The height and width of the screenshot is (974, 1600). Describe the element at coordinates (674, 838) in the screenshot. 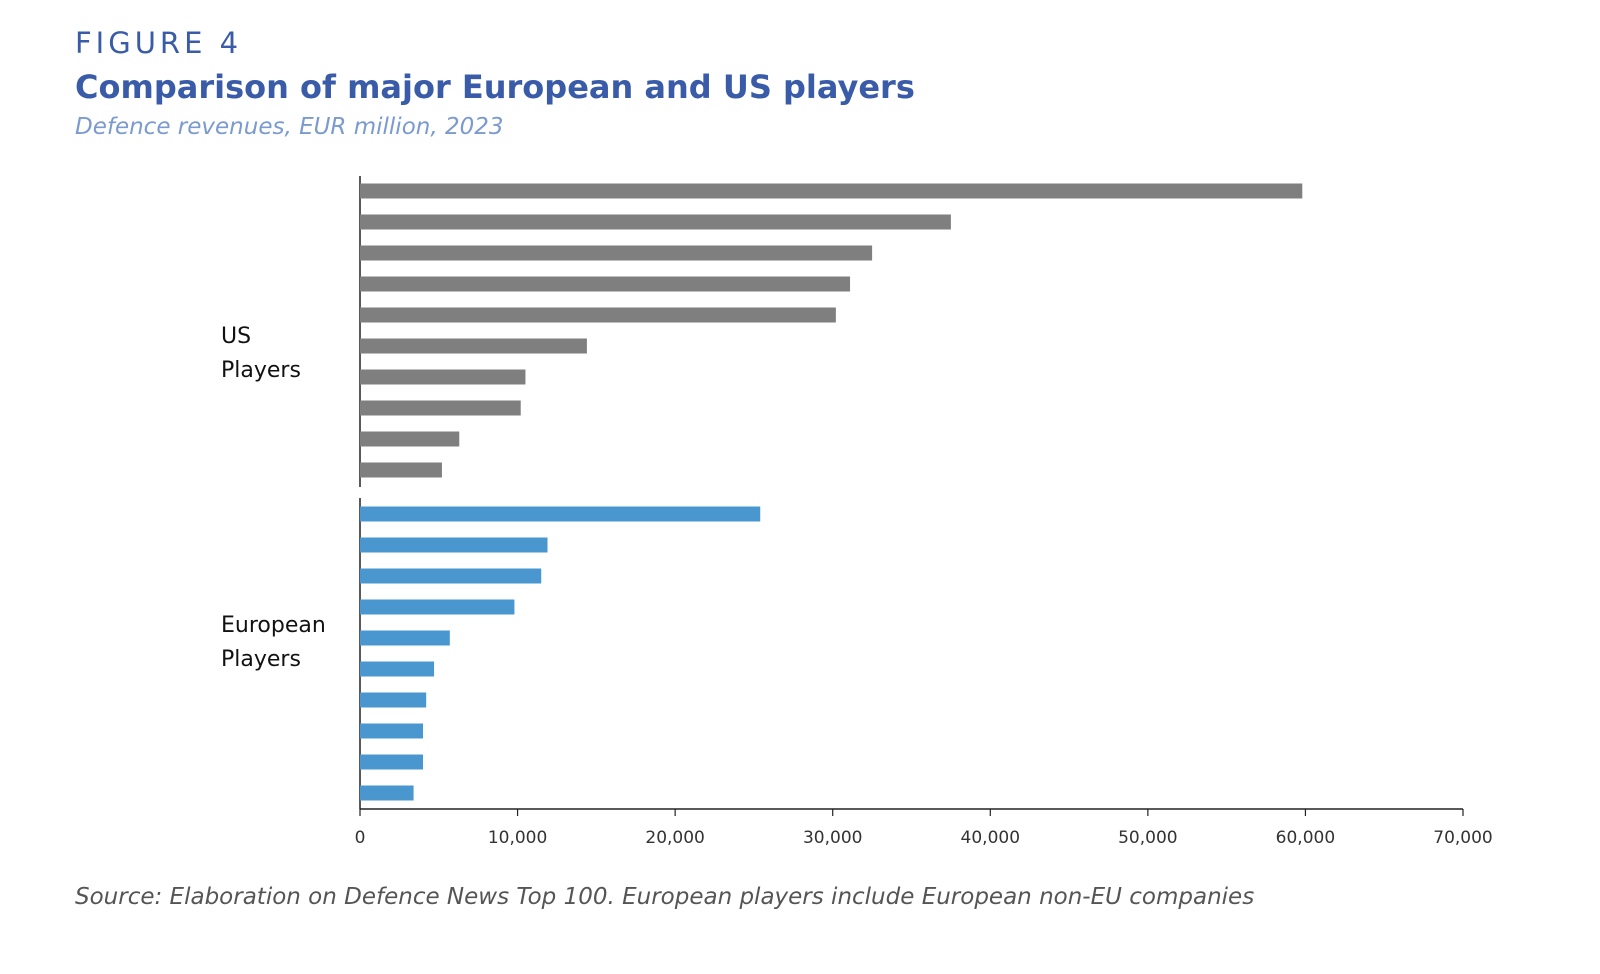

I see `x-tick-label: 20,000` at that location.